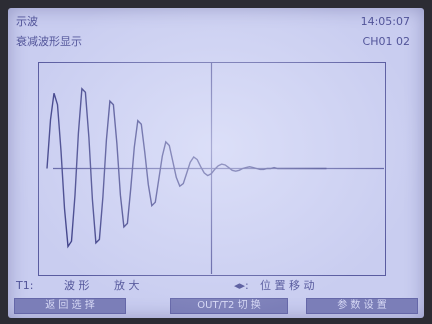 This screenshot has height=324, width=432. Describe the element at coordinates (49, 41) in the screenshot. I see `screen-subtitle: 衰减波形显示` at that location.